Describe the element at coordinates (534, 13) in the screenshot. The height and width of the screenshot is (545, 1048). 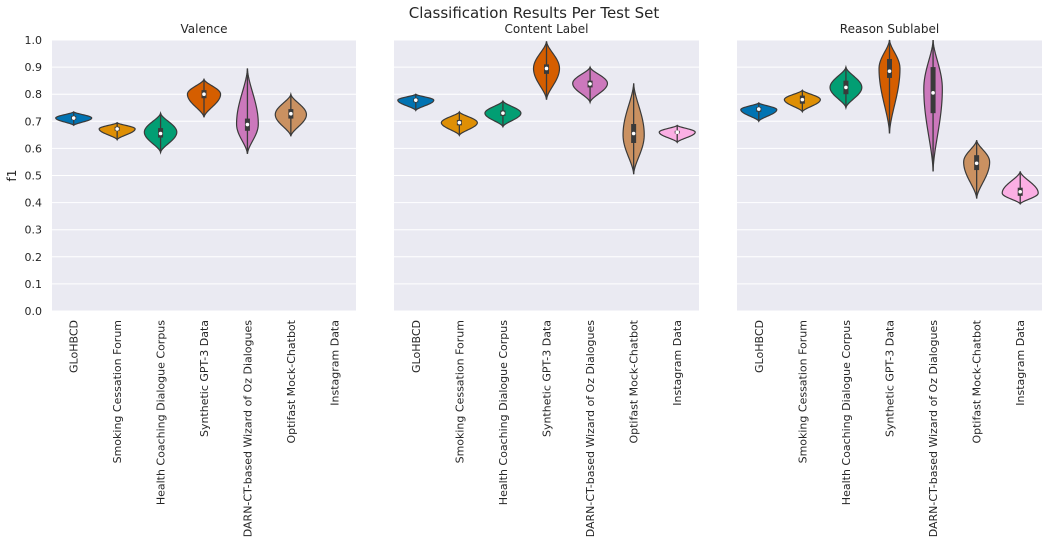
I see `figure-title: Classification Results Per Test Set` at that location.